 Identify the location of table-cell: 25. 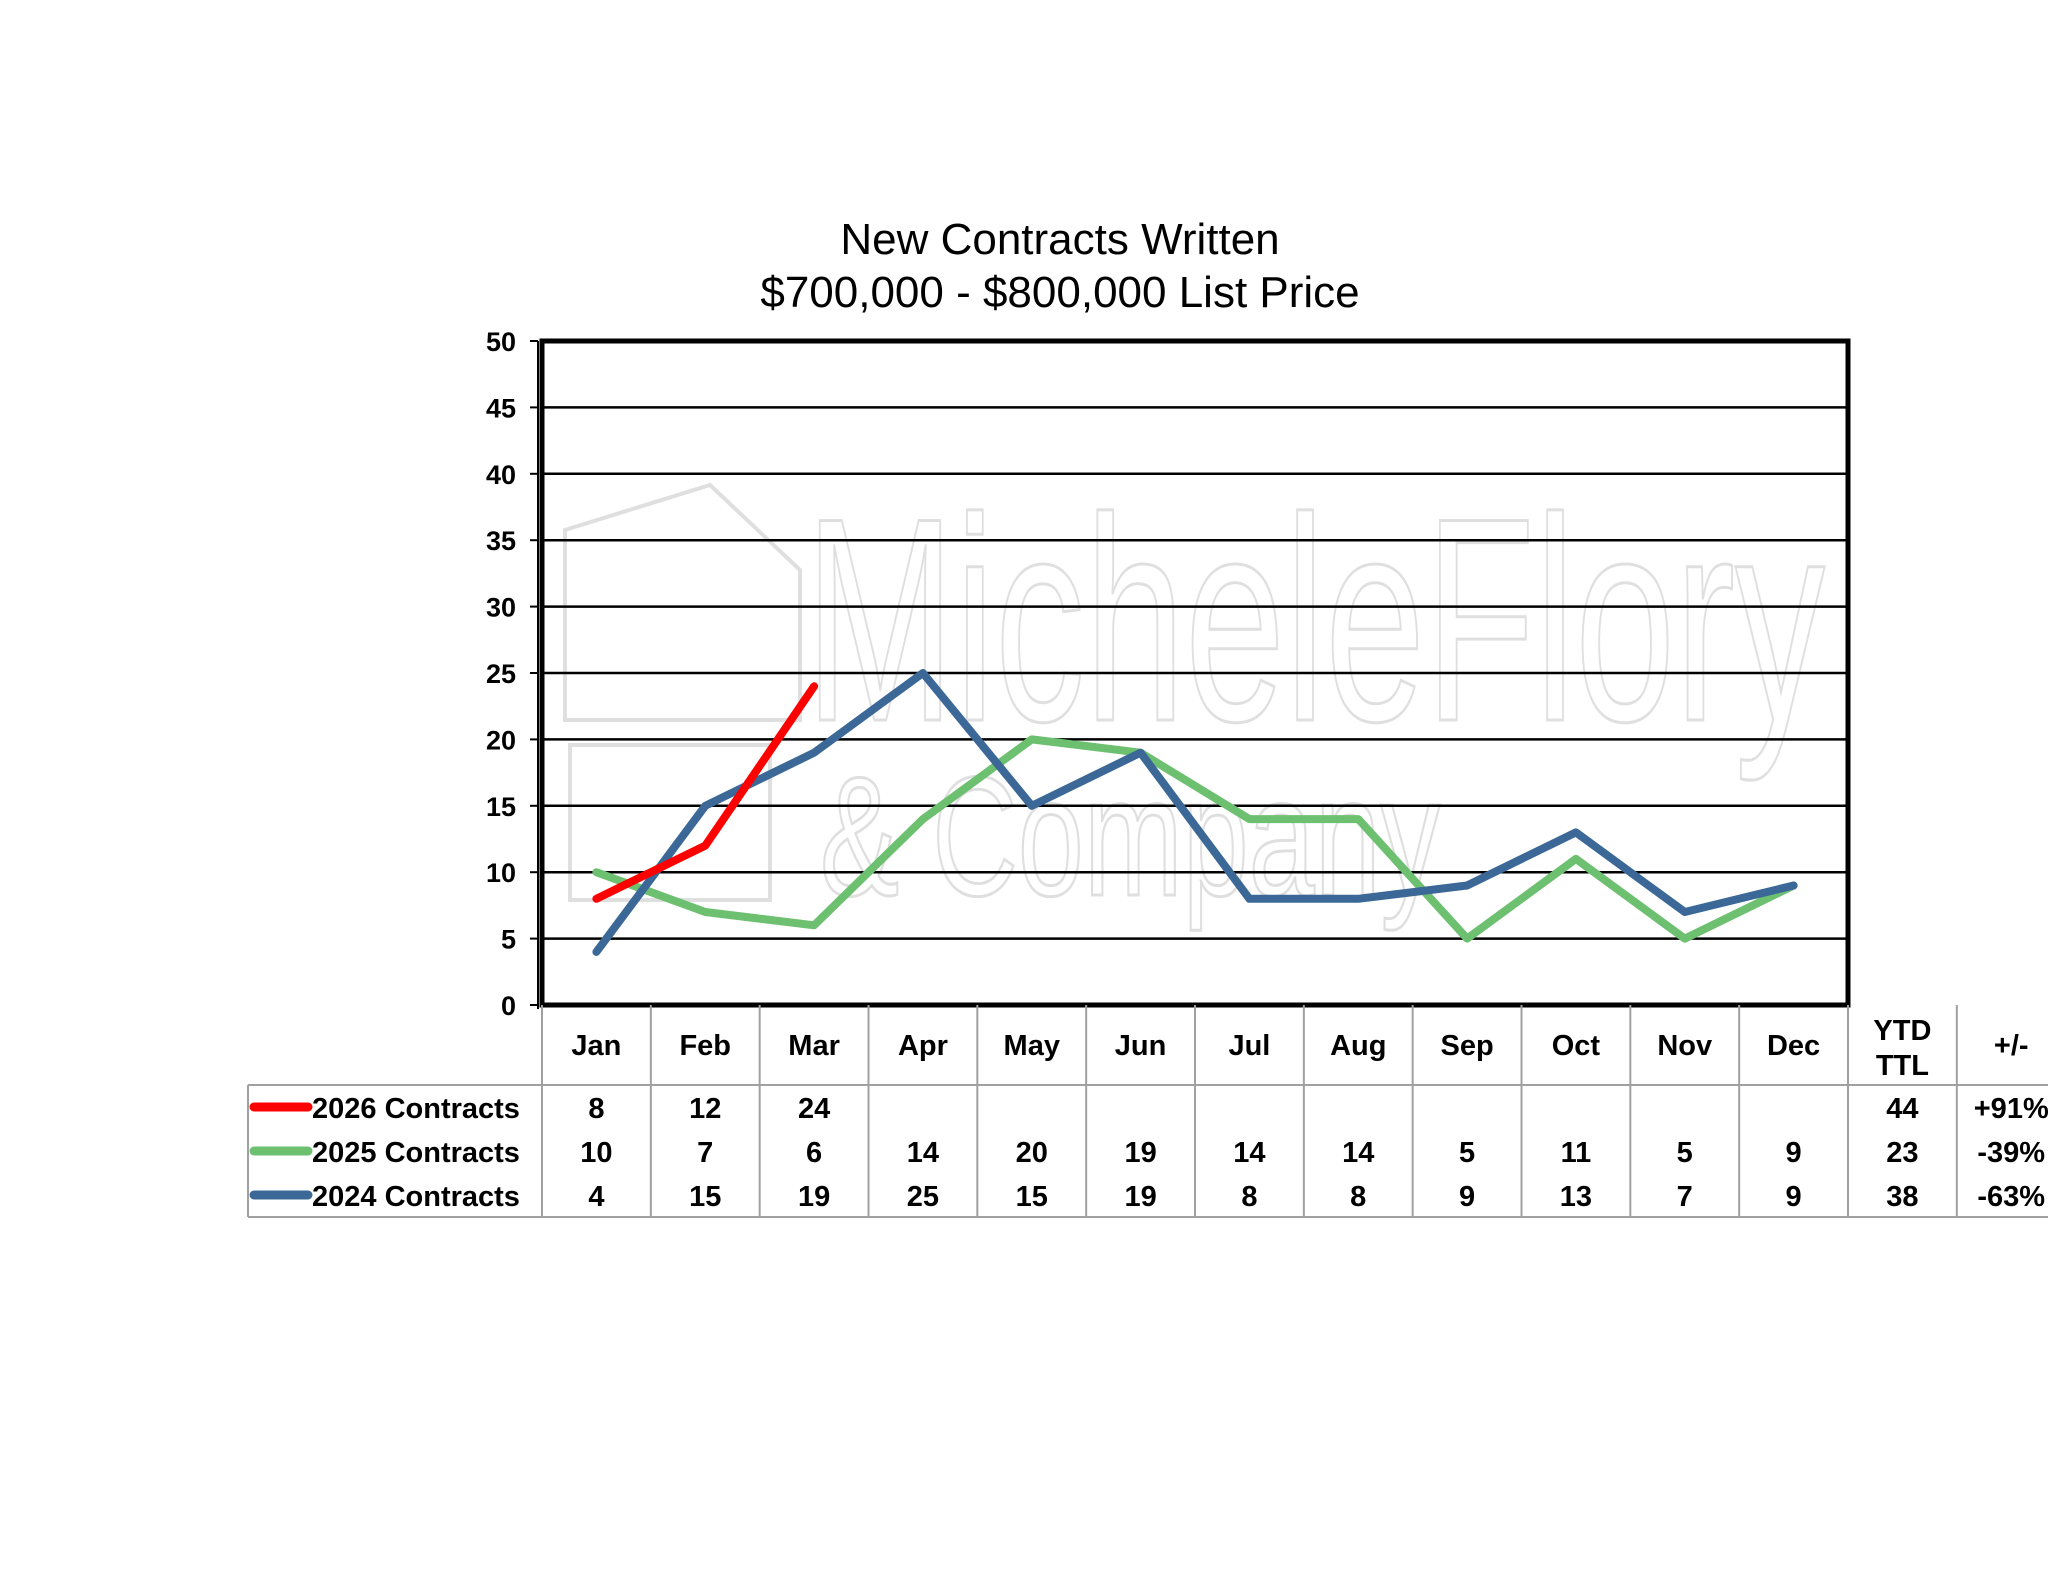
(923, 1197).